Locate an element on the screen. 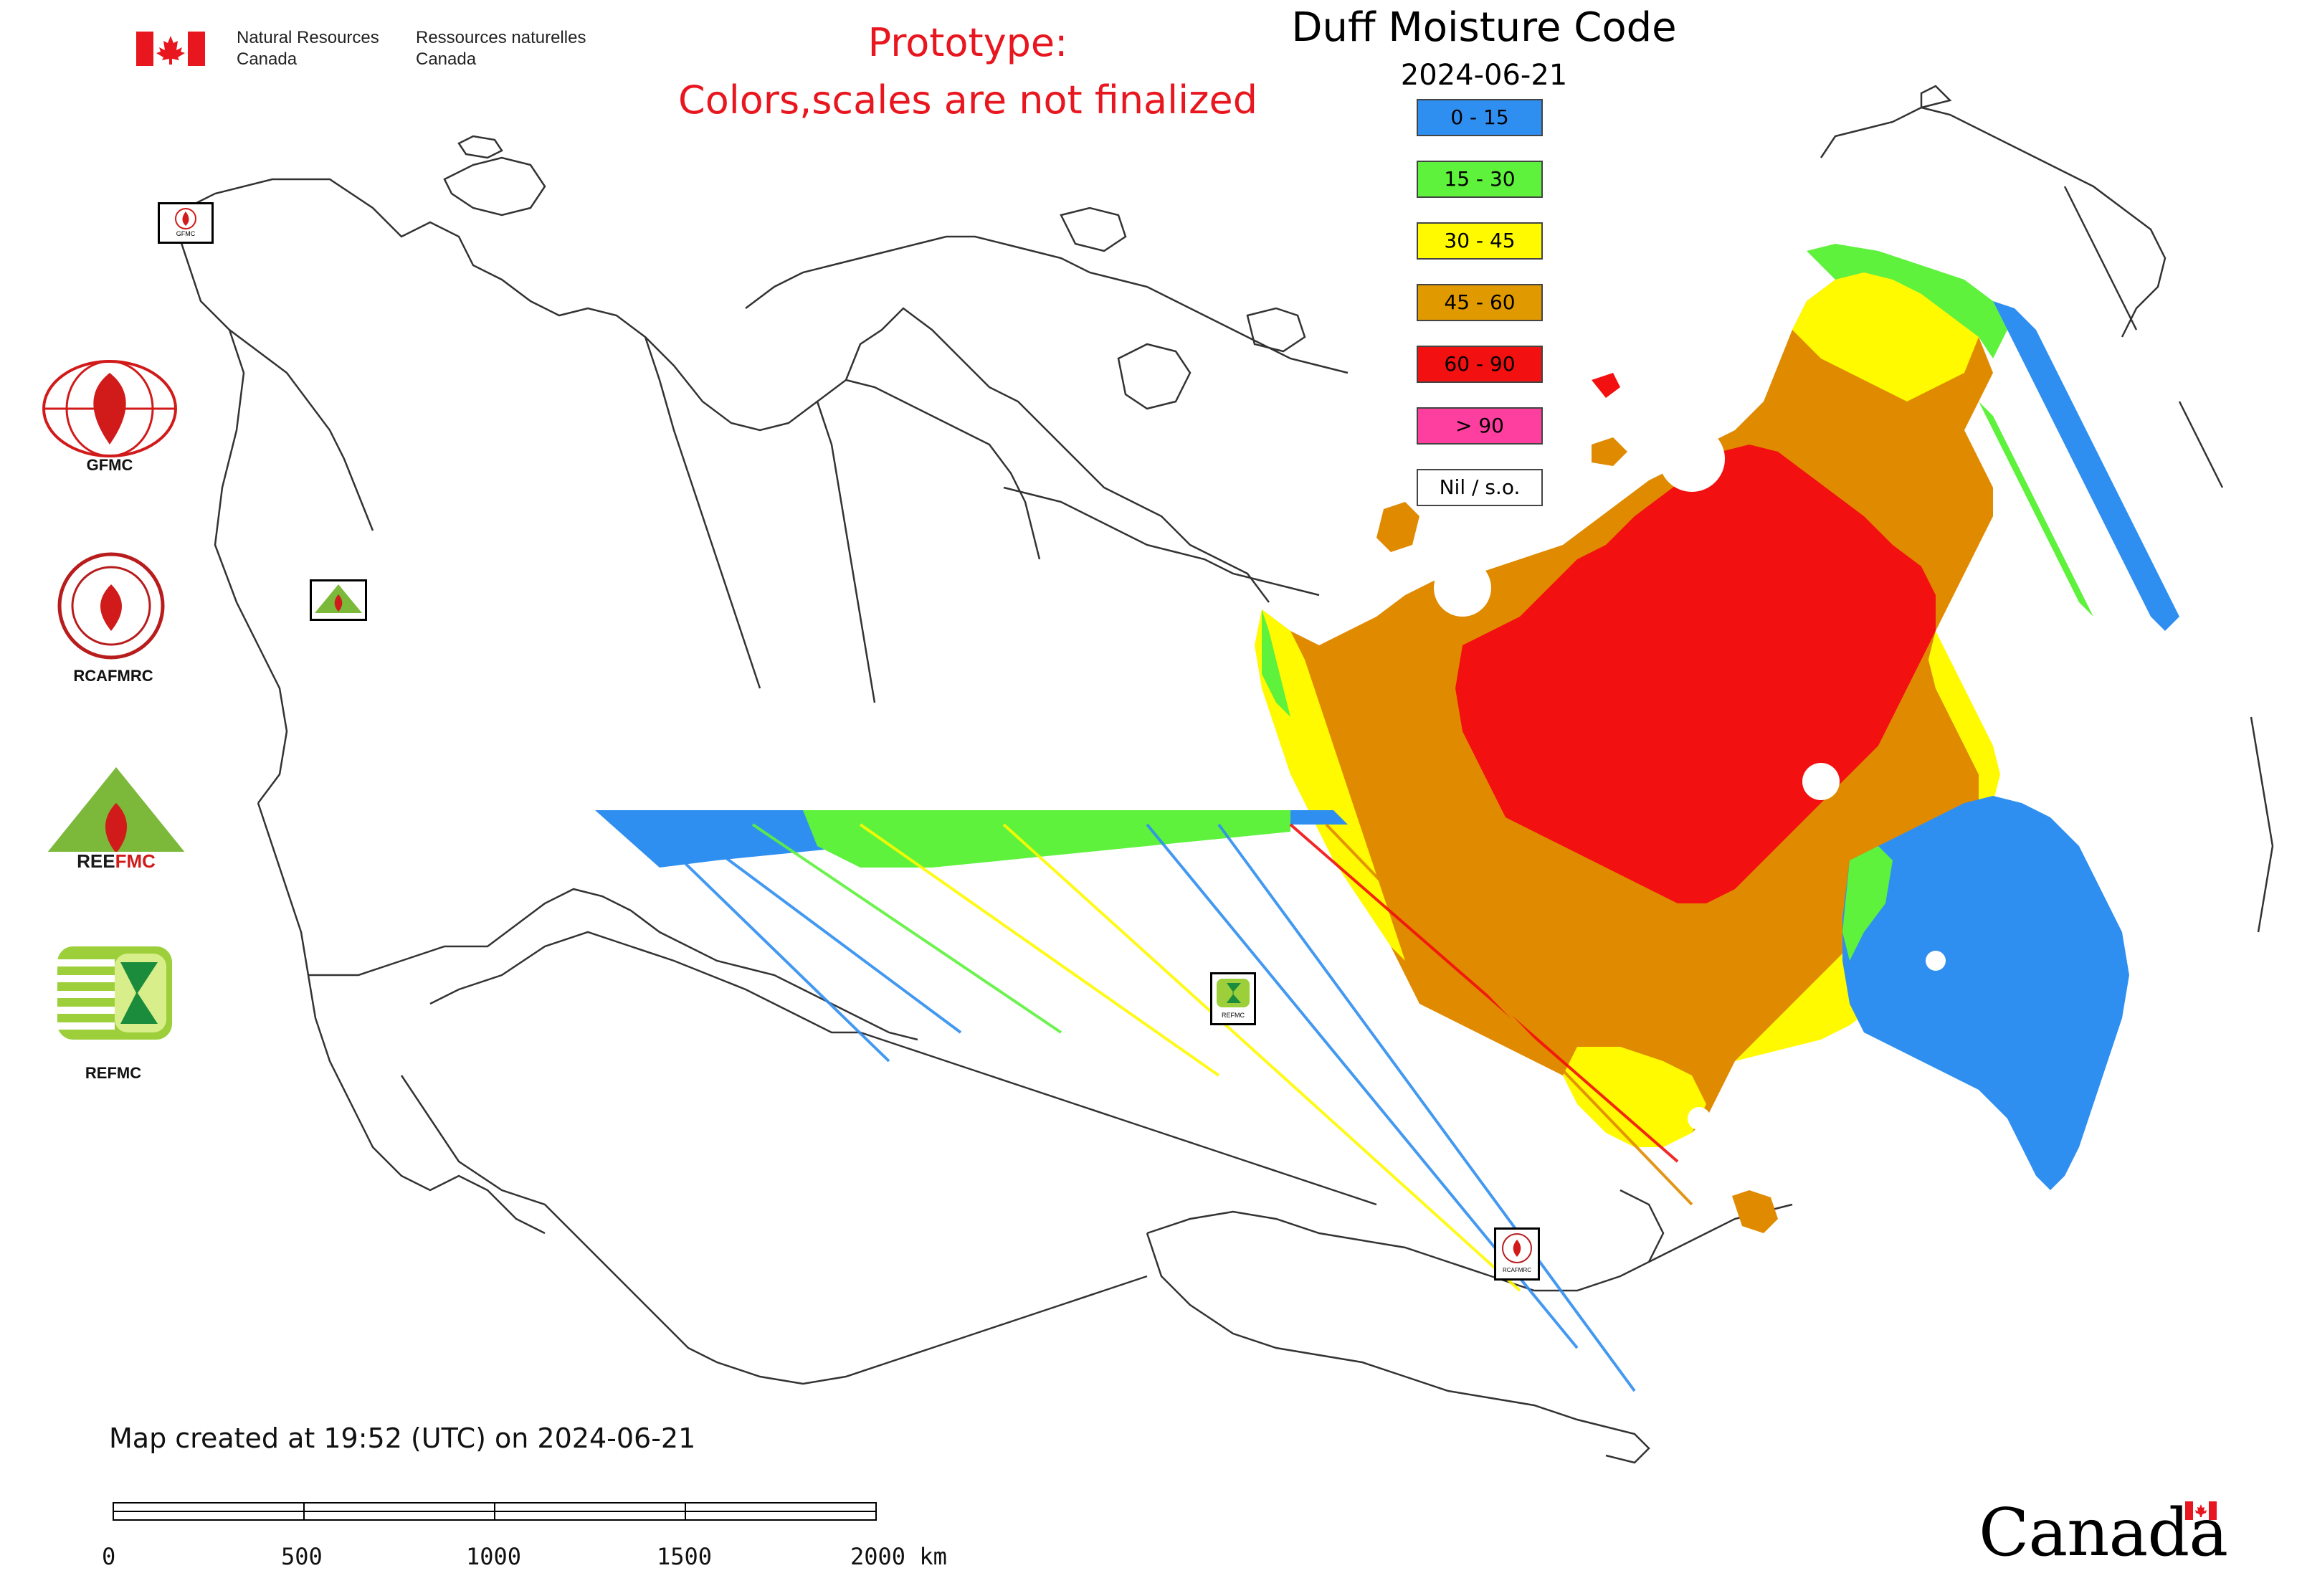 The width and height of the screenshot is (2302, 1596). legend-item-0-15: 0 - 15 is located at coordinates (1480, 117).